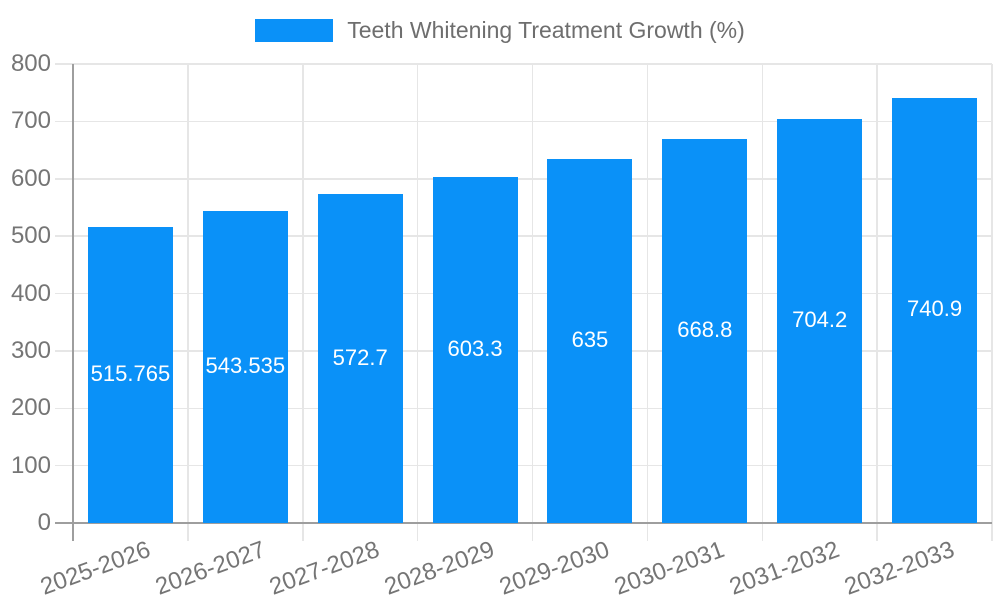  Describe the element at coordinates (30, 178) in the screenshot. I see `y-axis-tick-label: 600` at that location.